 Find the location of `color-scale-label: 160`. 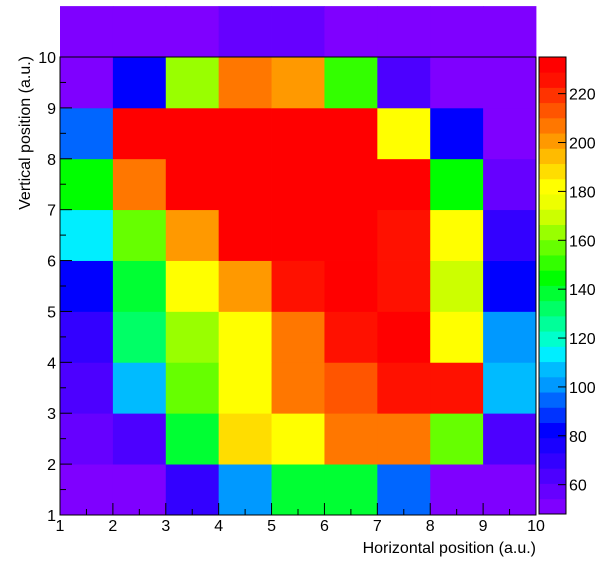

color-scale-label: 160 is located at coordinates (582, 241).